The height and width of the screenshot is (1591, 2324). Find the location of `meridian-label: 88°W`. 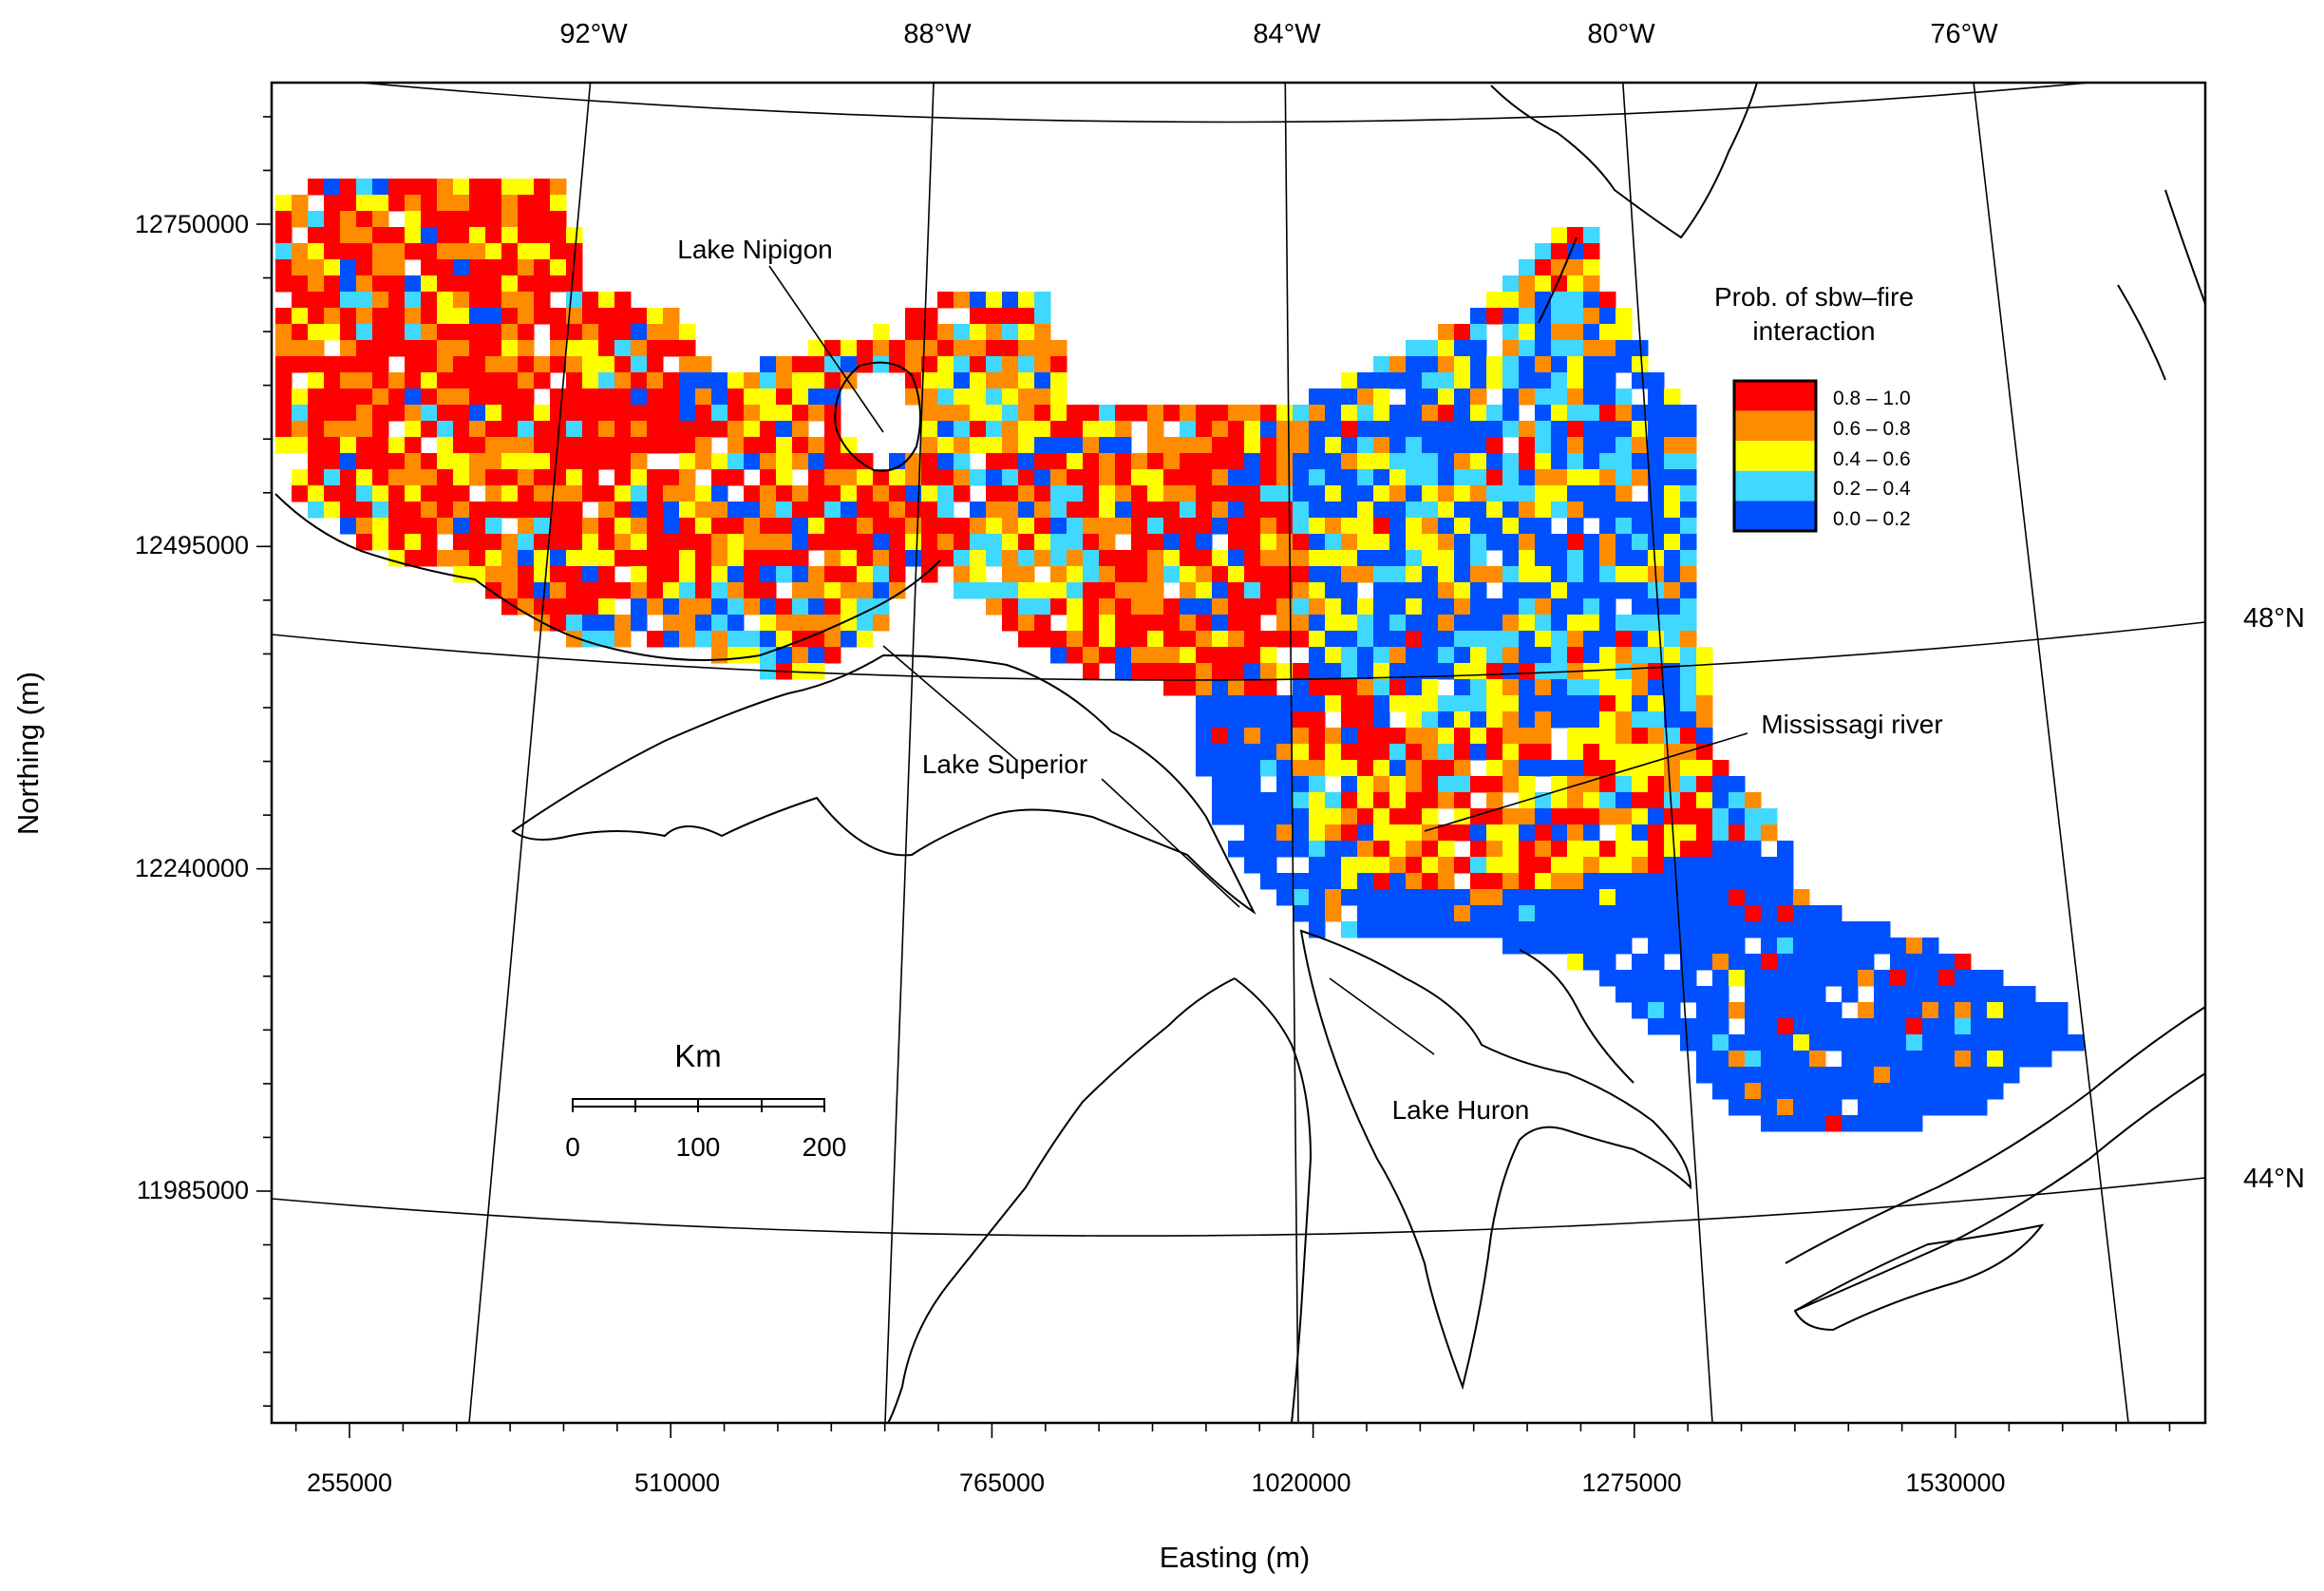

meridian-label: 88°W is located at coordinates (937, 34).